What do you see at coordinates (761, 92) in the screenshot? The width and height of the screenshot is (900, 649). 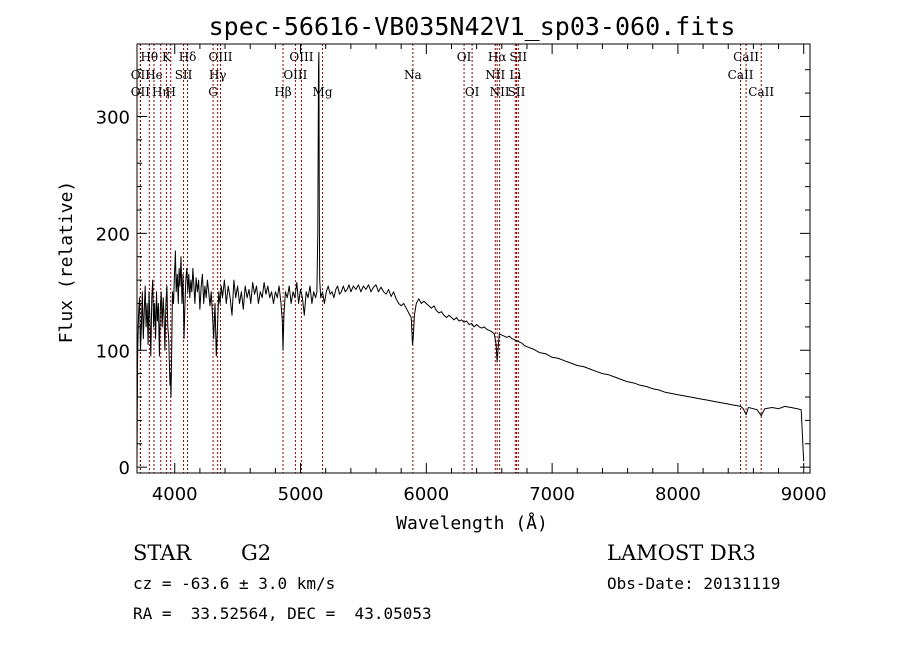 I see `line-label-27: CaII` at bounding box center [761, 92].